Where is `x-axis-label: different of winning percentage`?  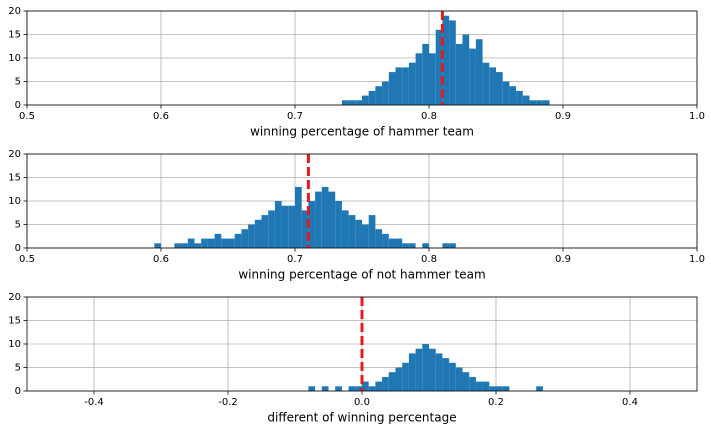
x-axis-label: different of winning percentage is located at coordinates (361, 418).